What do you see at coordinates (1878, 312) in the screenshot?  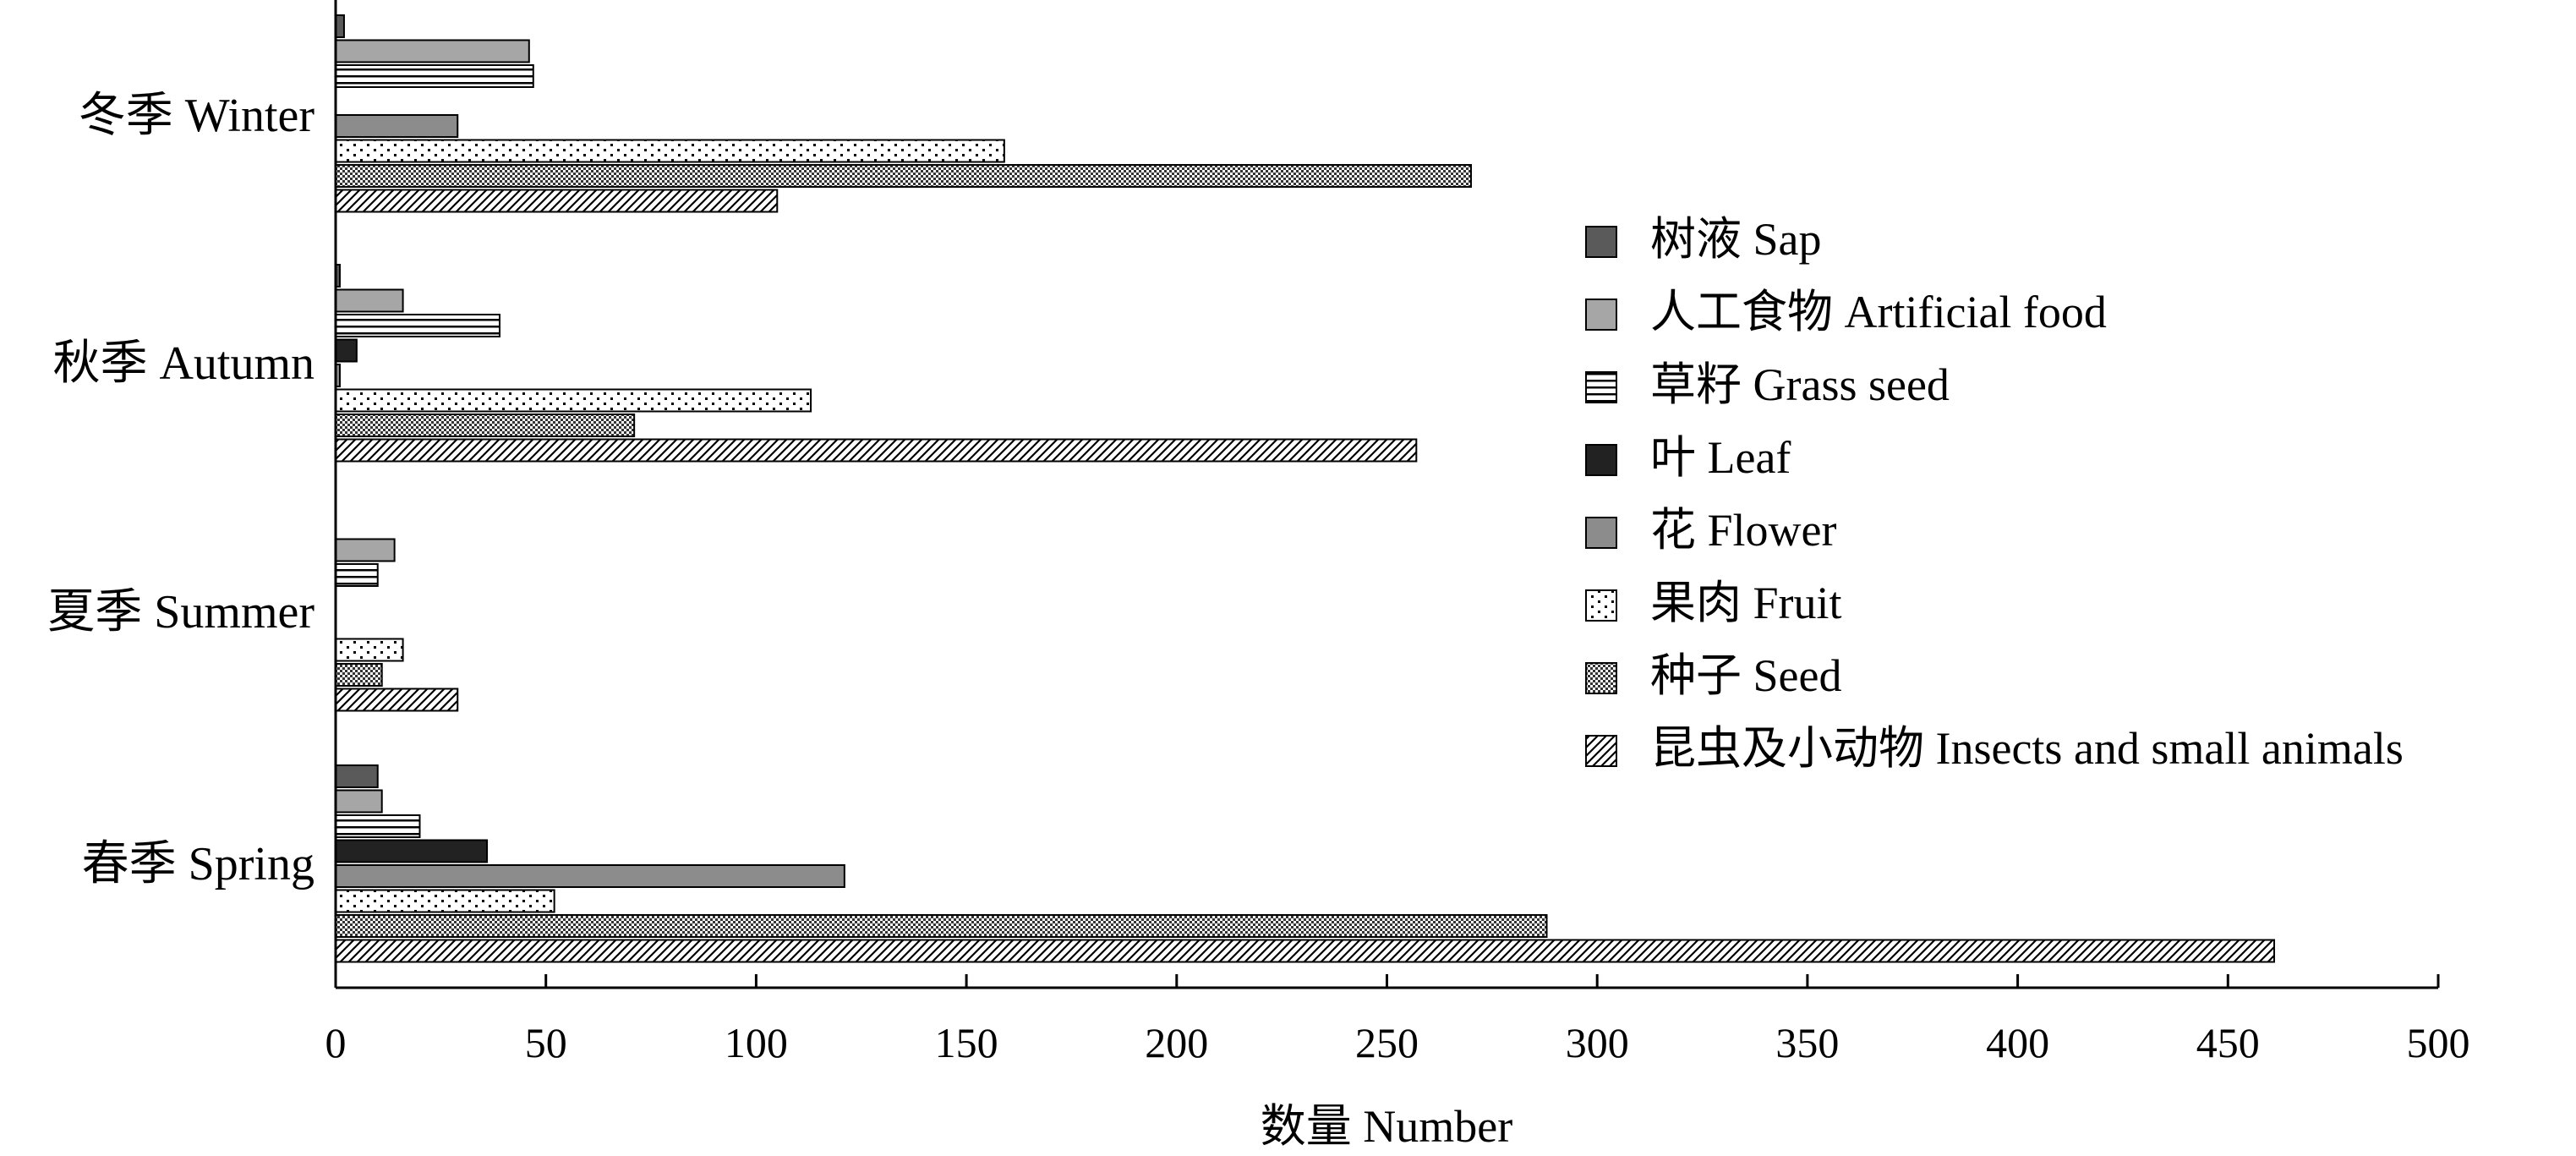 I see `legend-label: 人工食物 Artificial food` at bounding box center [1878, 312].